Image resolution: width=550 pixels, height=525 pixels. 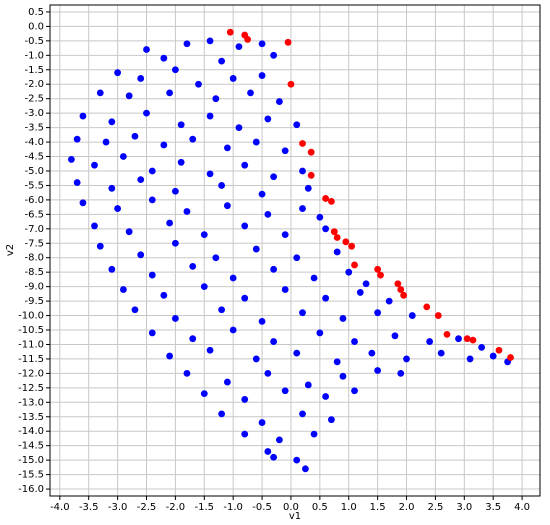 I want to click on y-tick-label: -12.0, so click(x=31, y=373).